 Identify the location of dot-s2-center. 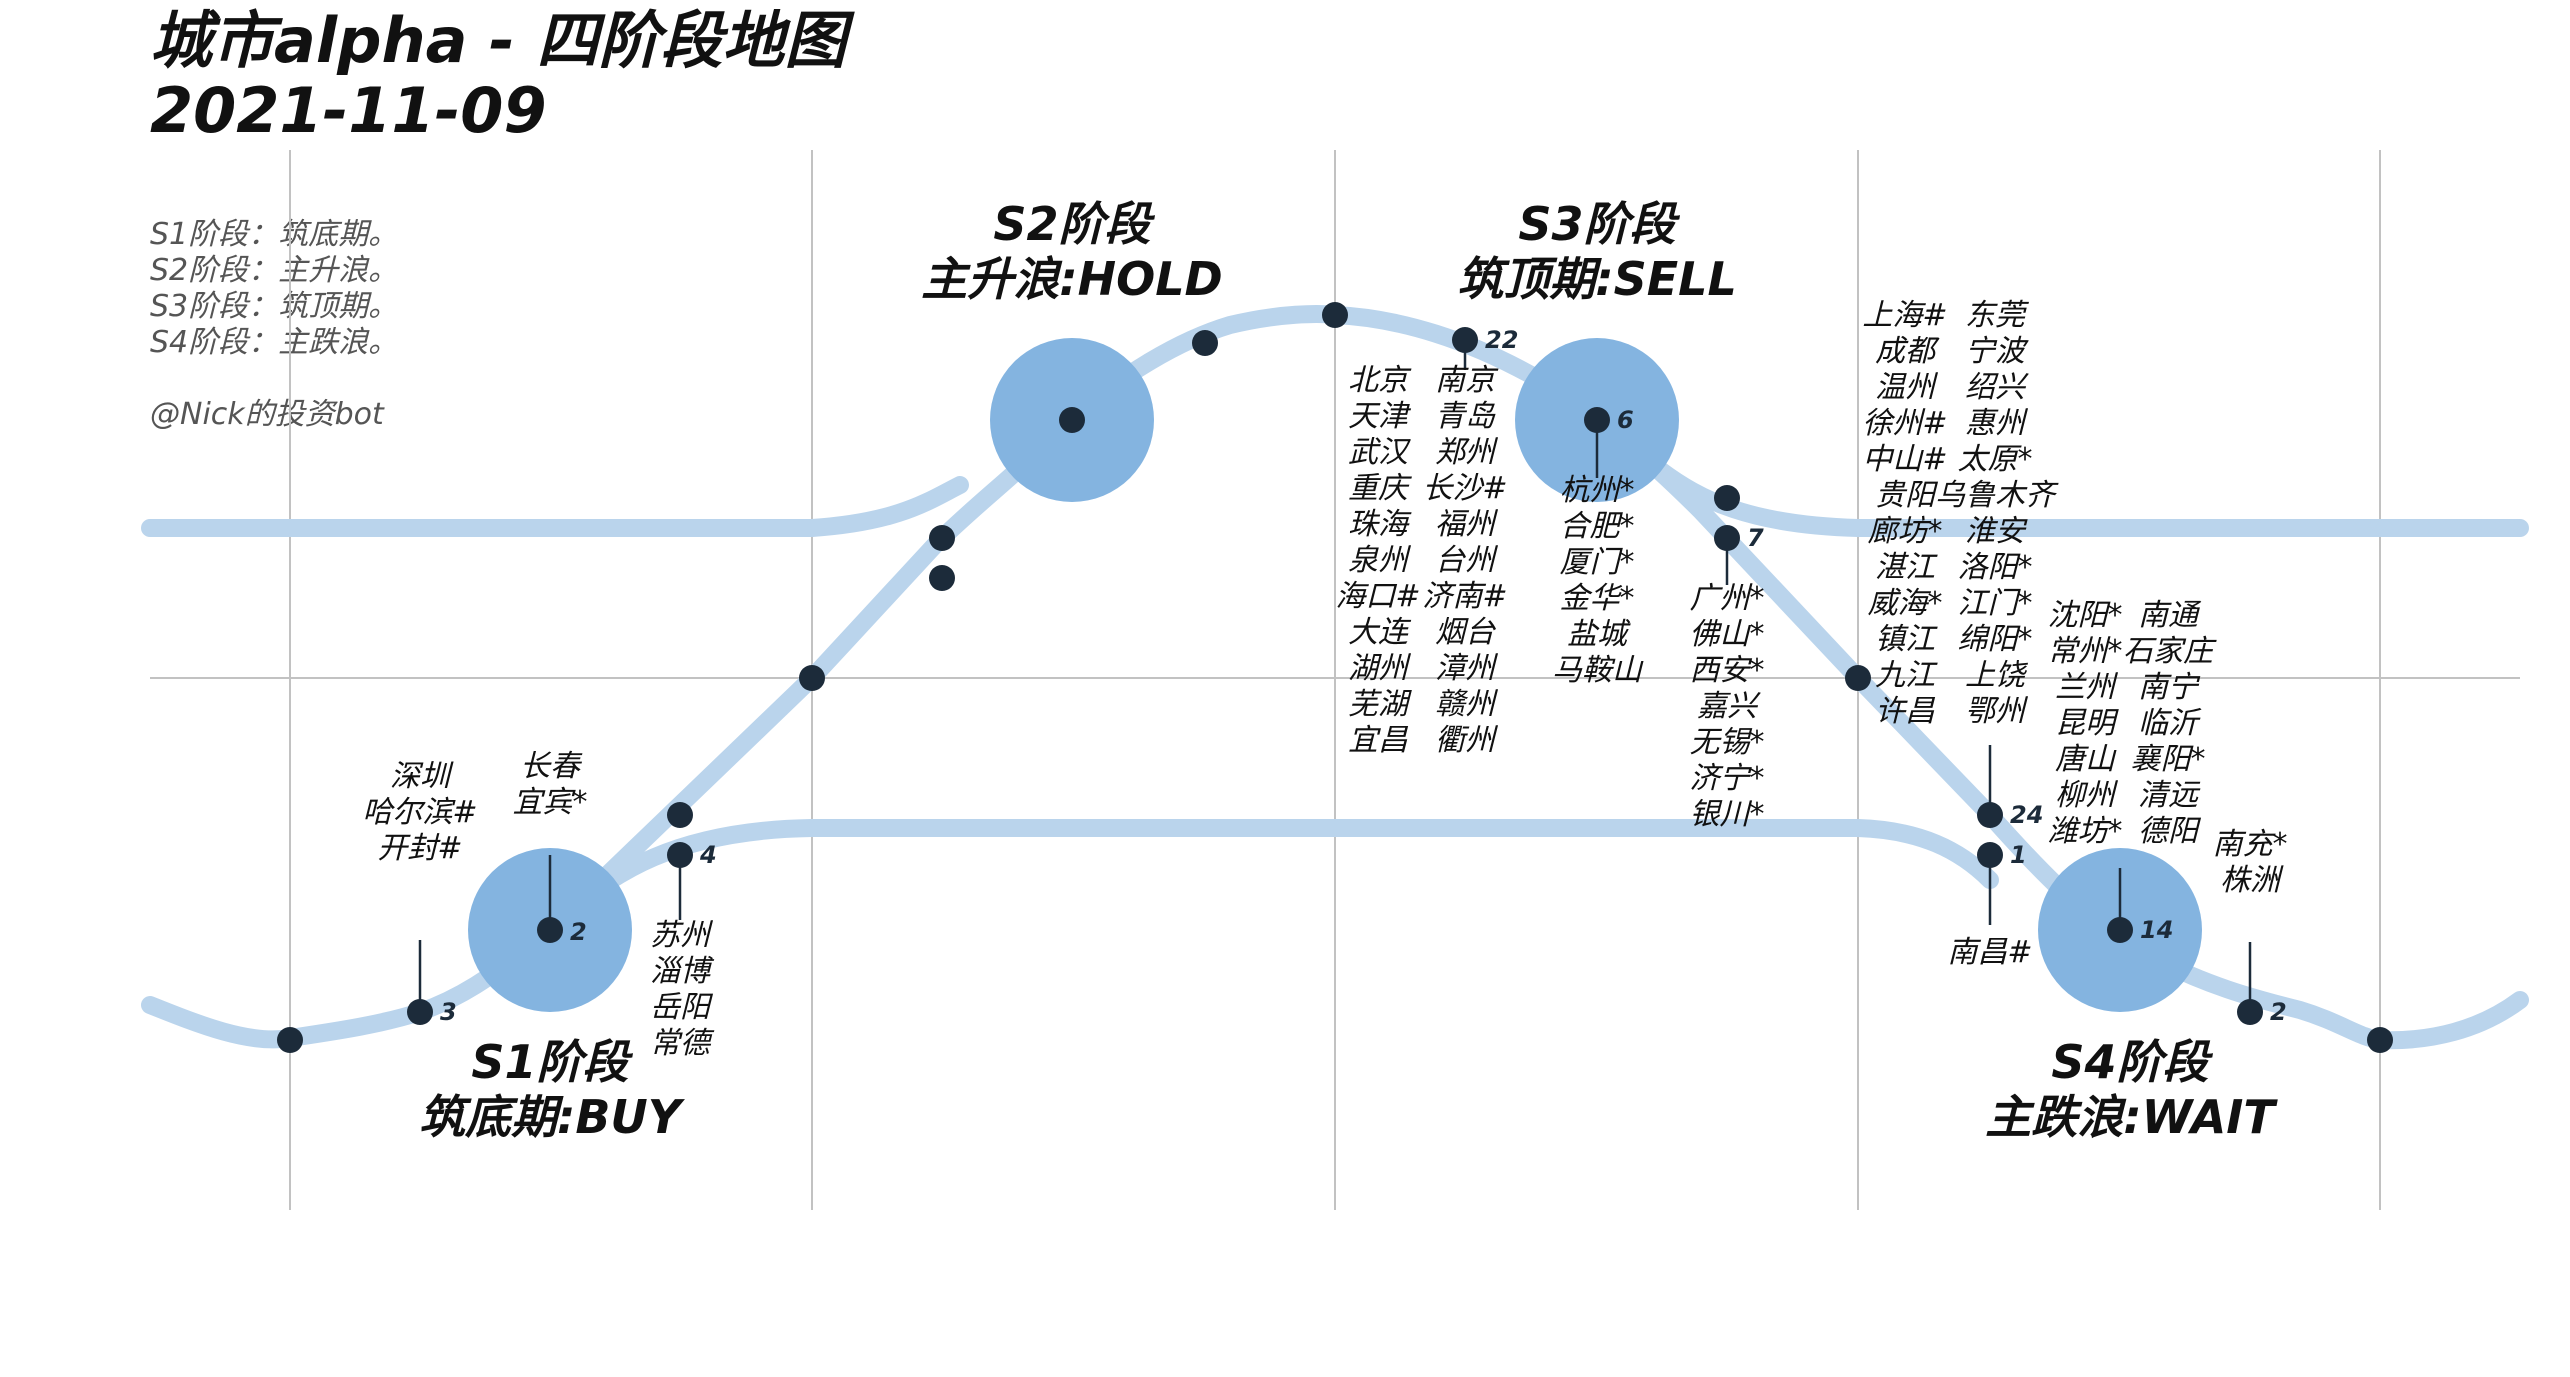
(1072, 420).